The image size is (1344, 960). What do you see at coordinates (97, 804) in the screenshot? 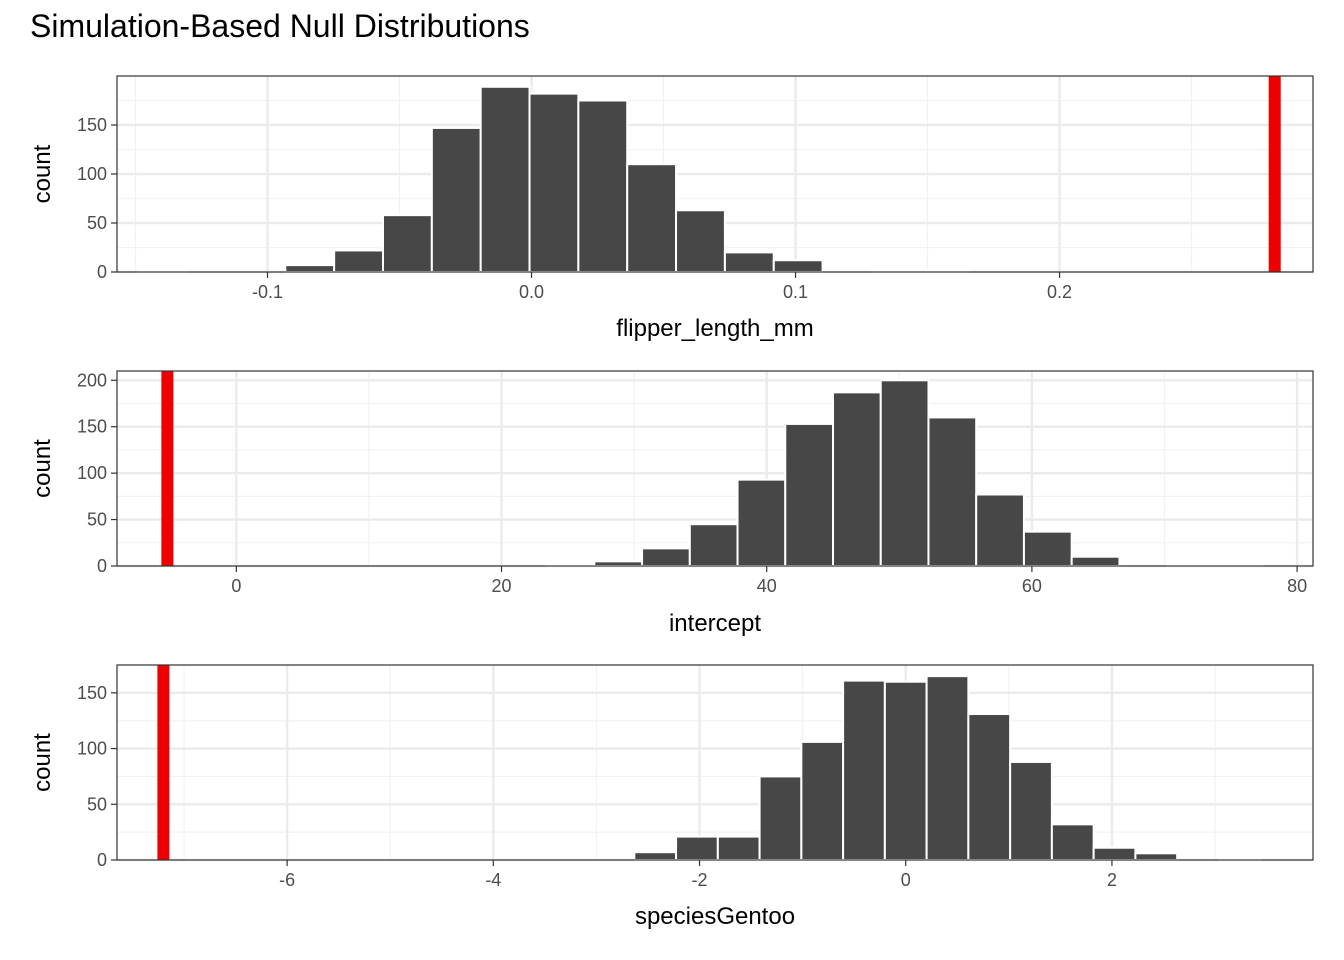
I see `panel-3-y-tick-label: 50` at bounding box center [97, 804].